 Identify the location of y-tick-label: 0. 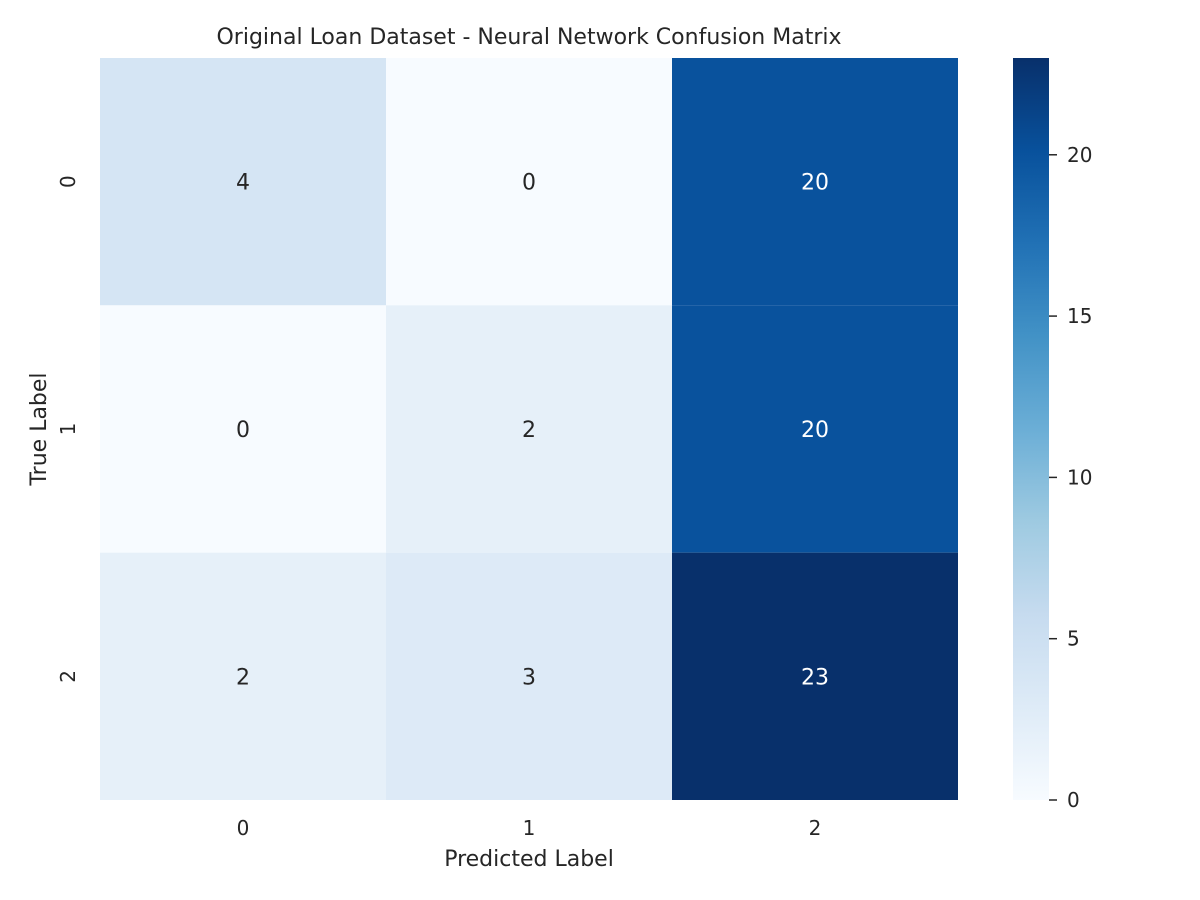
(68, 181).